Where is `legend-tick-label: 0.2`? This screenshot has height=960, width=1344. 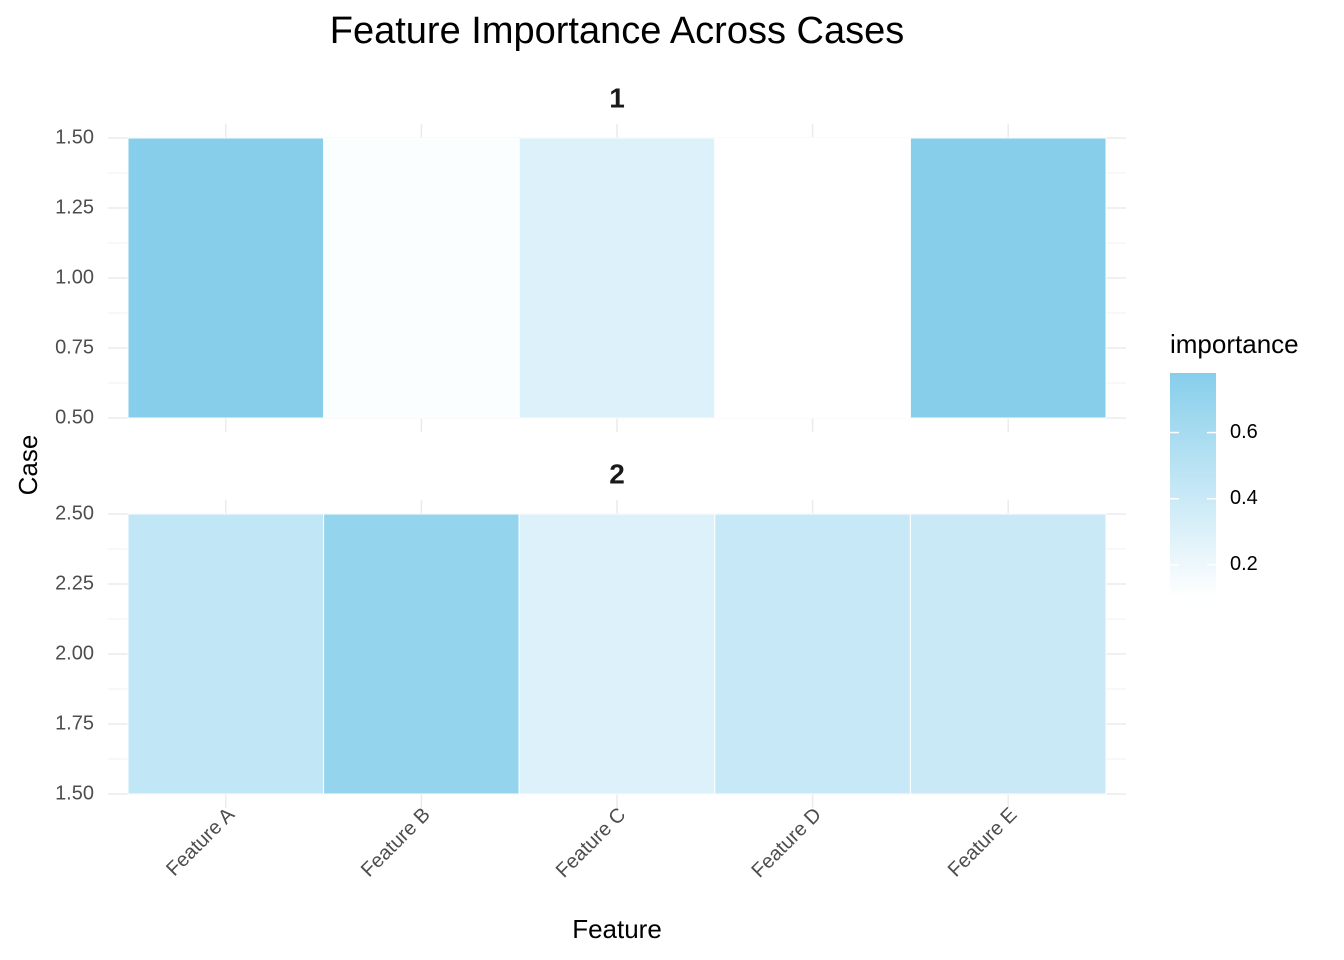 legend-tick-label: 0.2 is located at coordinates (1244, 564).